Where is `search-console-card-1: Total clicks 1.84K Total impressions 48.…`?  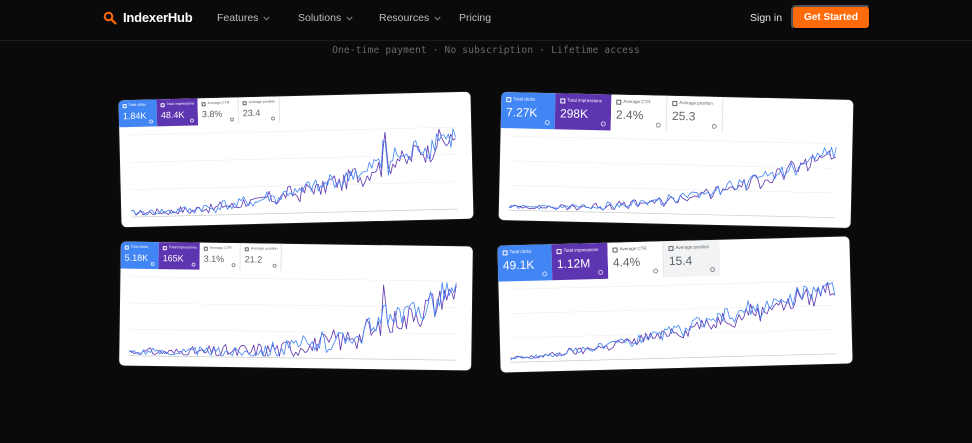 search-console-card-1: Total clicks 1.84K Total impressions 48.… is located at coordinates (296, 159).